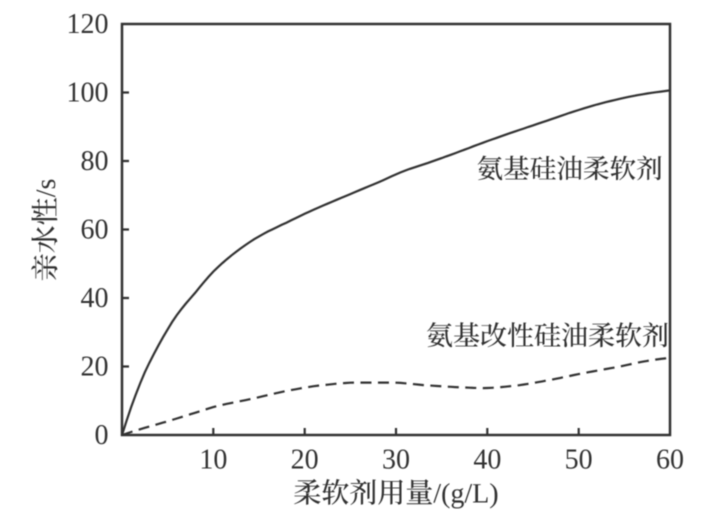 The height and width of the screenshot is (516, 708). Describe the element at coordinates (102, 435) in the screenshot. I see `svg-text: 0` at that location.